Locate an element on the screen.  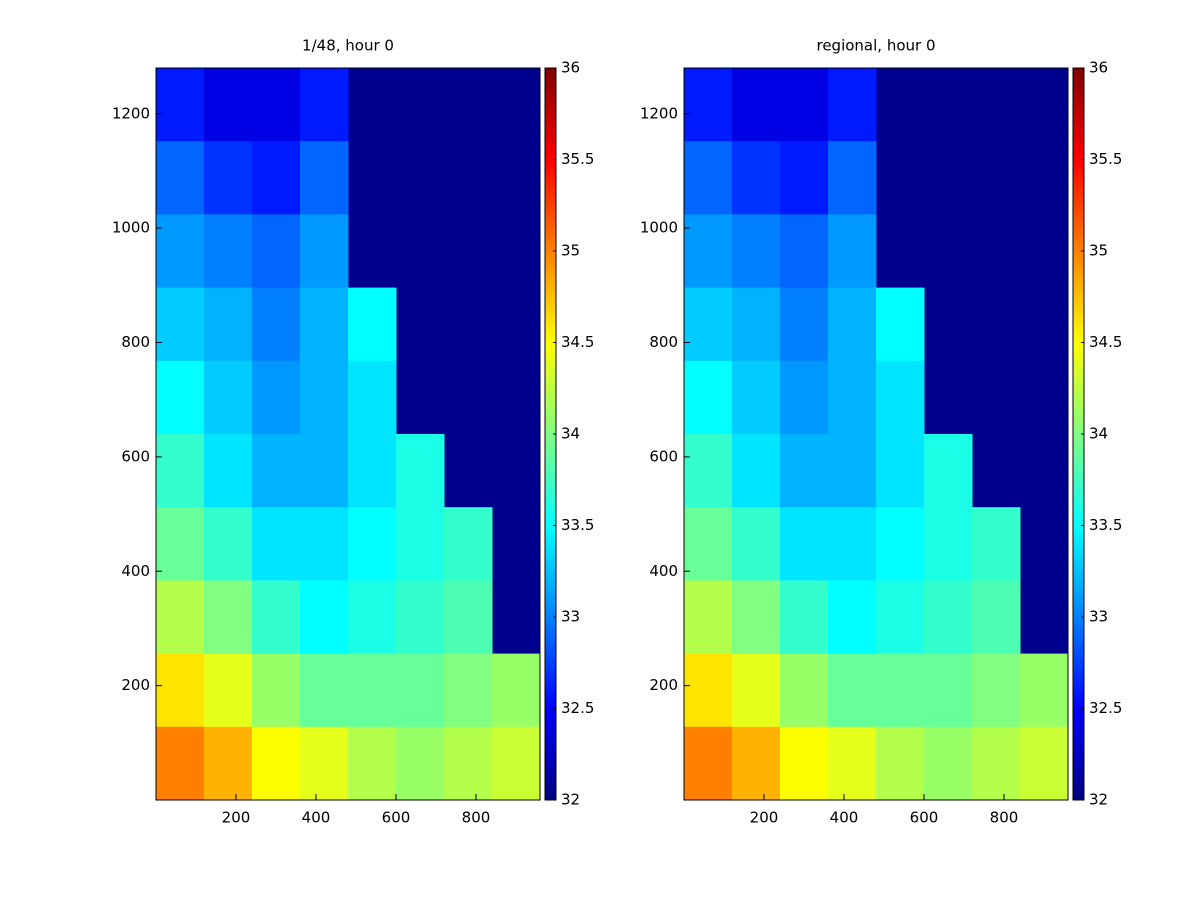
colorbar-tick-label: 36 is located at coordinates (1098, 68).